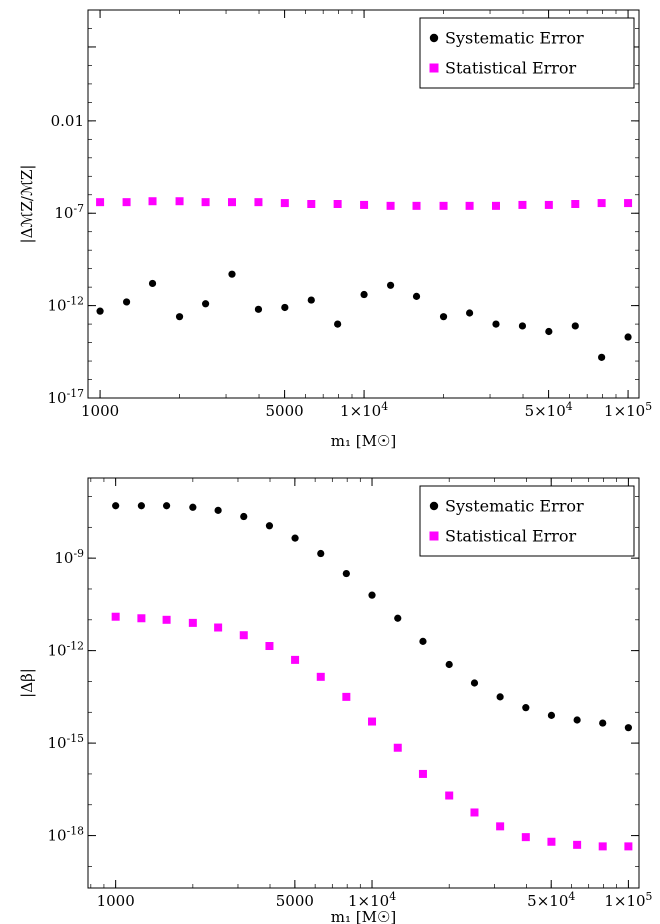  I want to click on y-tick-label: 10-7, so click(69, 212).